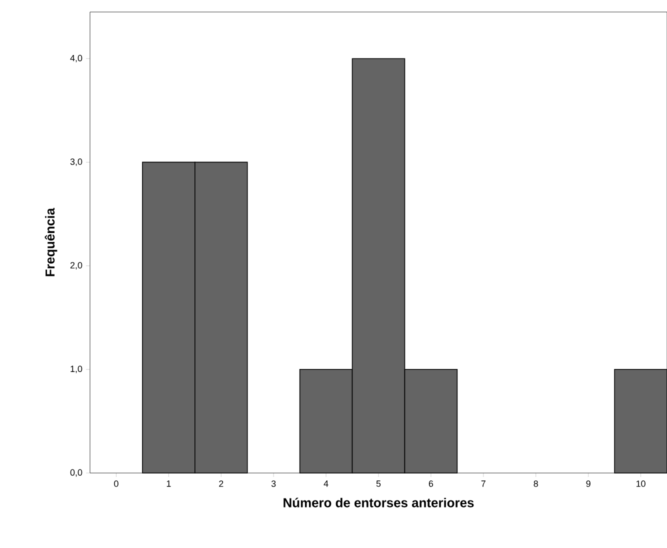 This screenshot has width=667, height=548. Describe the element at coordinates (116, 483) in the screenshot. I see `x-tick-label: 0` at that location.